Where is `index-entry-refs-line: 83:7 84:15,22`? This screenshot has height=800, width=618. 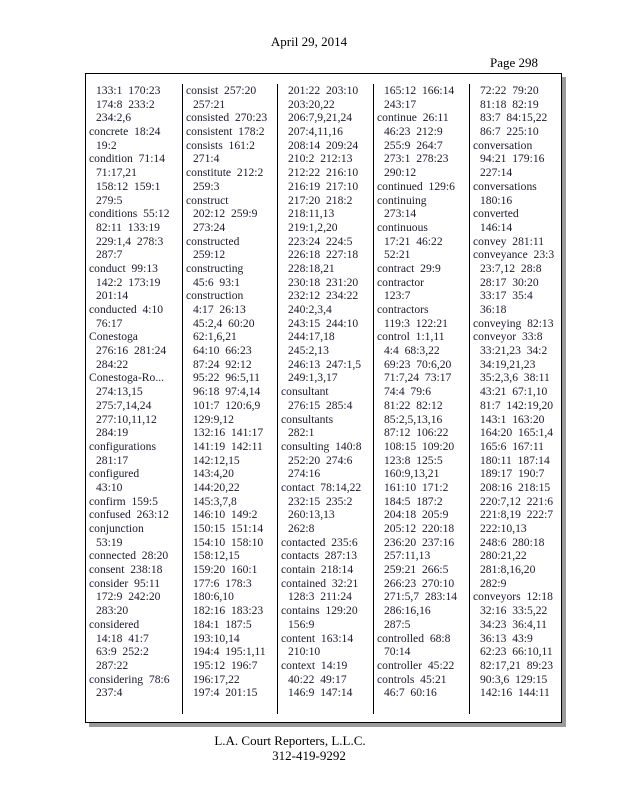
index-entry-refs-line: 83:7 84:15,22 is located at coordinates (516, 118).